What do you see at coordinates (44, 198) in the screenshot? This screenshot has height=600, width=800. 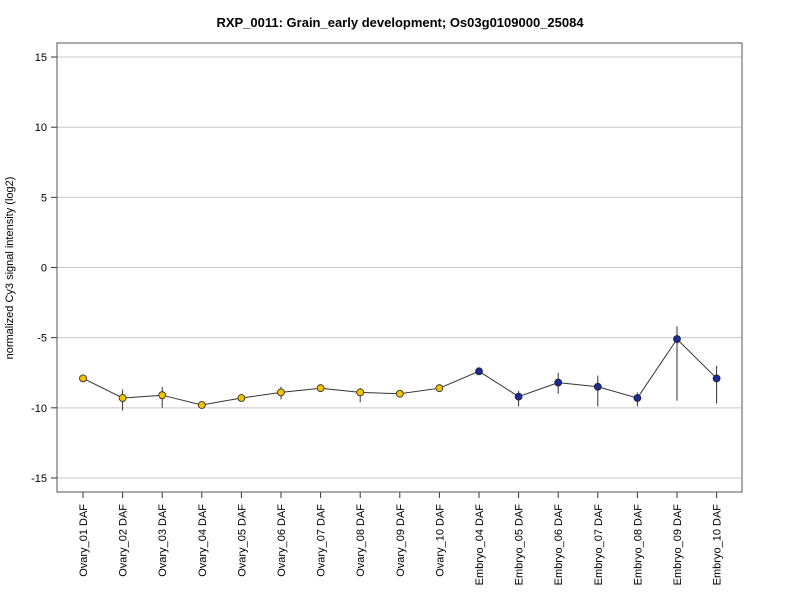 I see `y-tick-label: 5` at bounding box center [44, 198].